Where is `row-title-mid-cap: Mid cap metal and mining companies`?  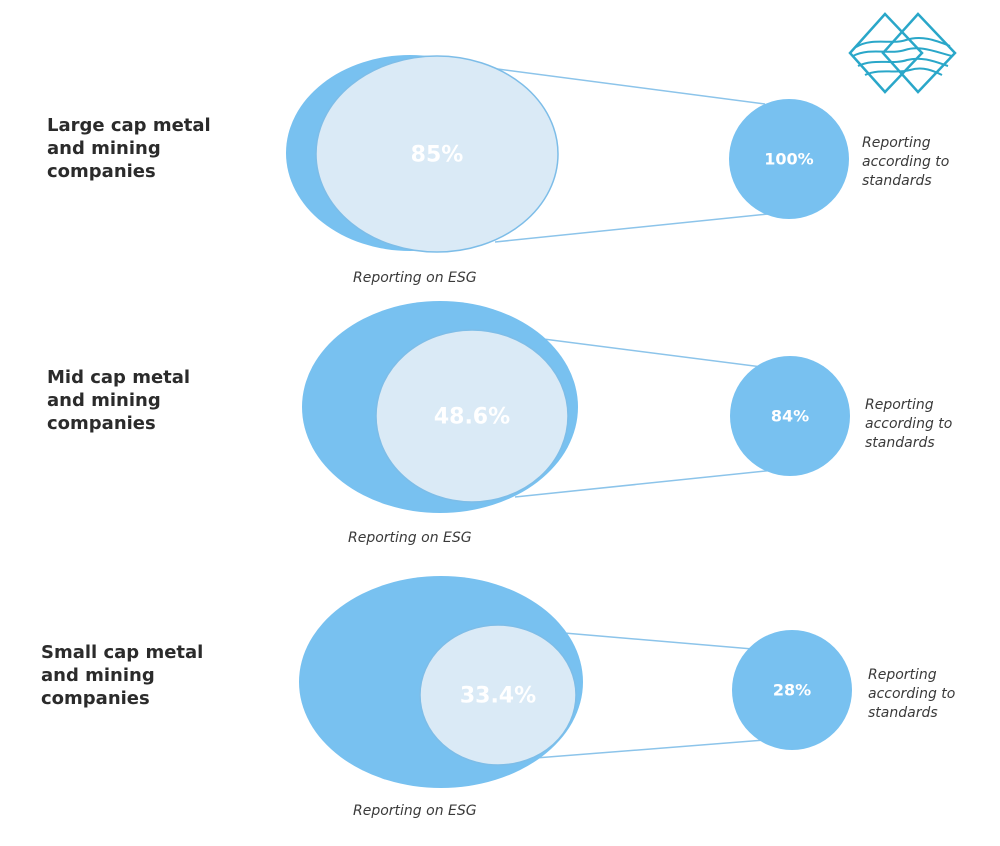
row-title-mid-cap: Mid cap metal and mining companies is located at coordinates (119, 400).